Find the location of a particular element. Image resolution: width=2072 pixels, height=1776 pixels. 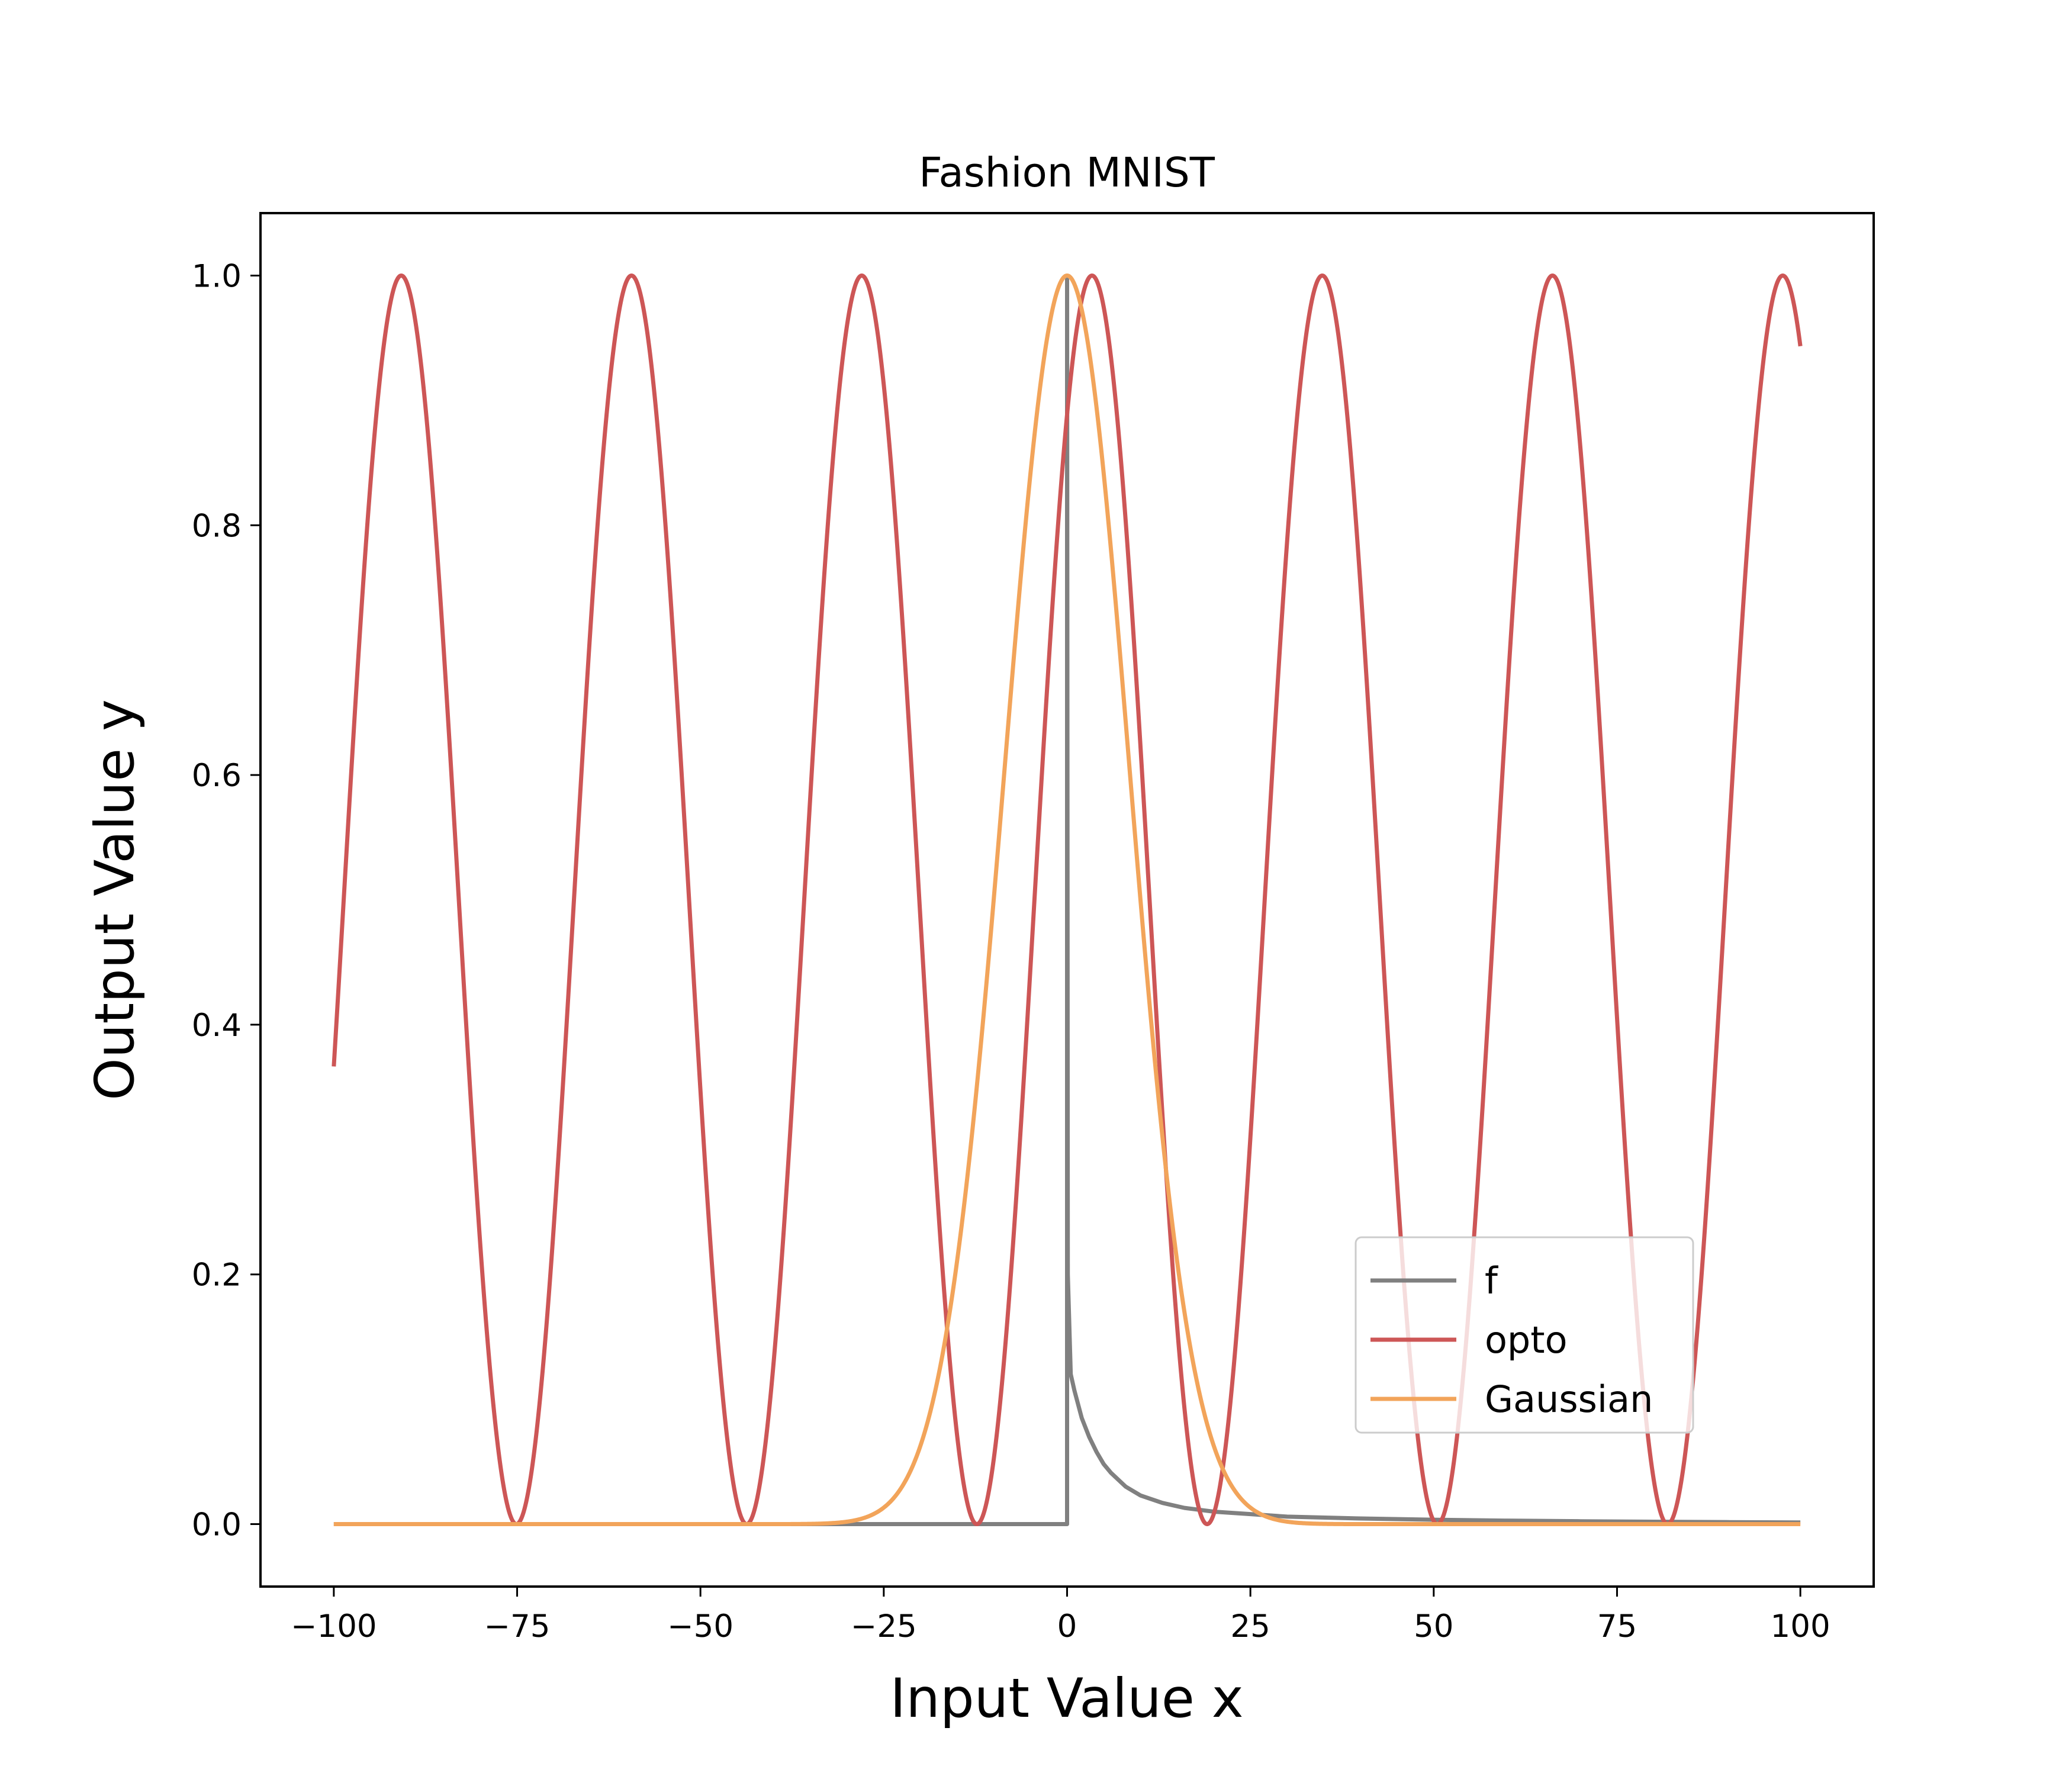

legend-label-opto: opto is located at coordinates (1526, 1340).